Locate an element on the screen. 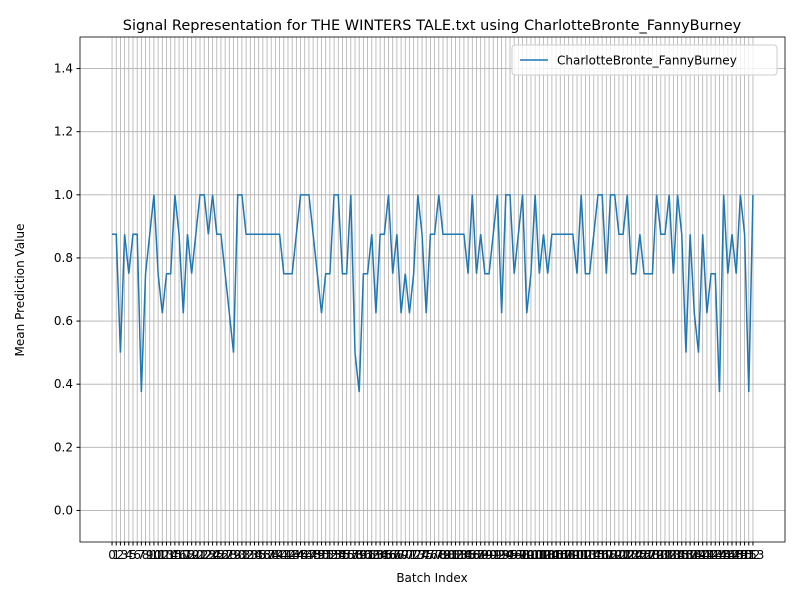  legend-box is located at coordinates (644, 60).